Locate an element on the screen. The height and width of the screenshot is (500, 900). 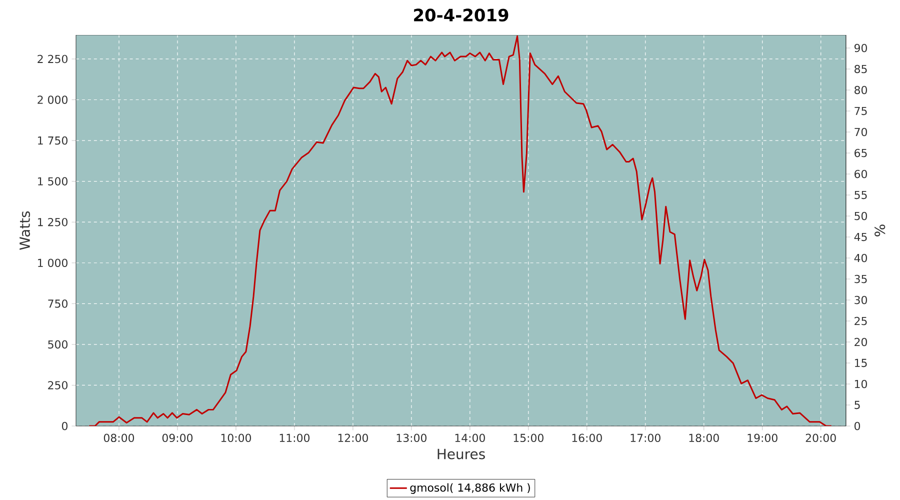
x-tick-label: 18:00 is located at coordinates (704, 438).